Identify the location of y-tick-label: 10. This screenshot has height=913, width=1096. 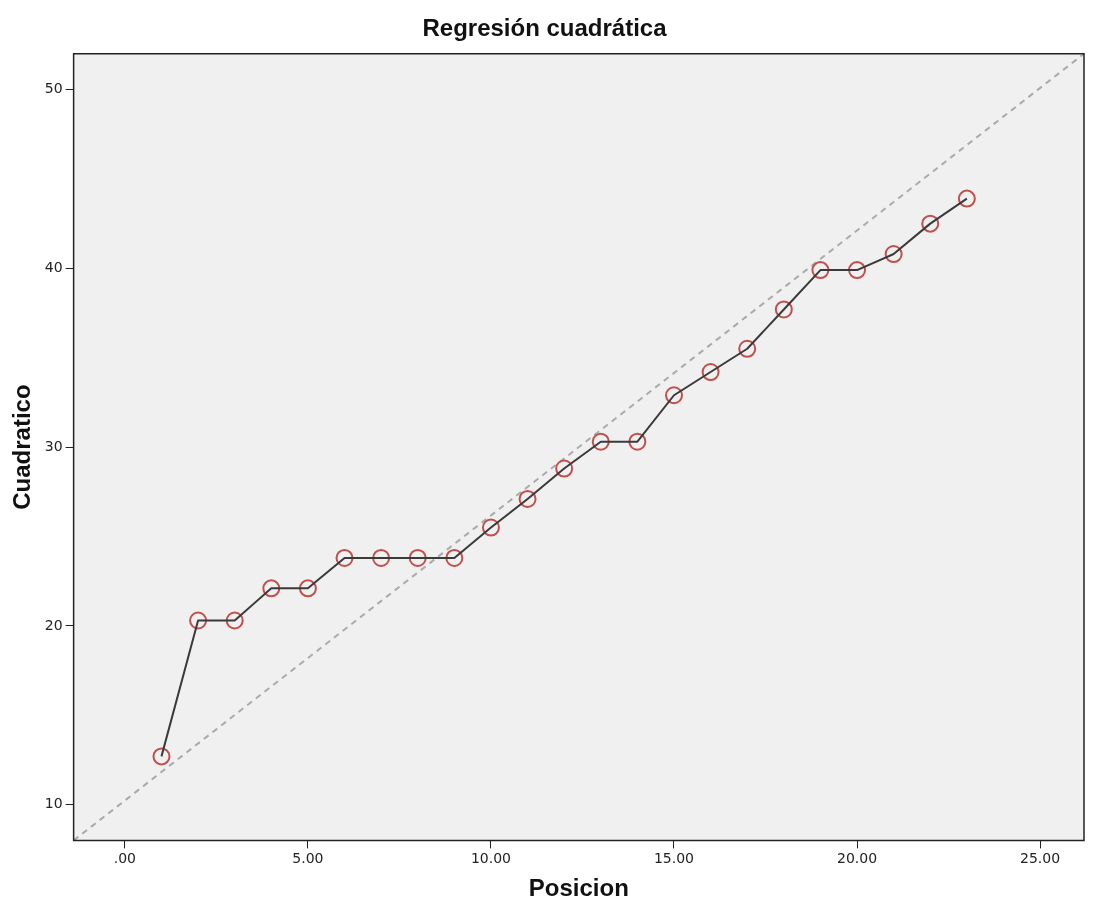
(53, 803).